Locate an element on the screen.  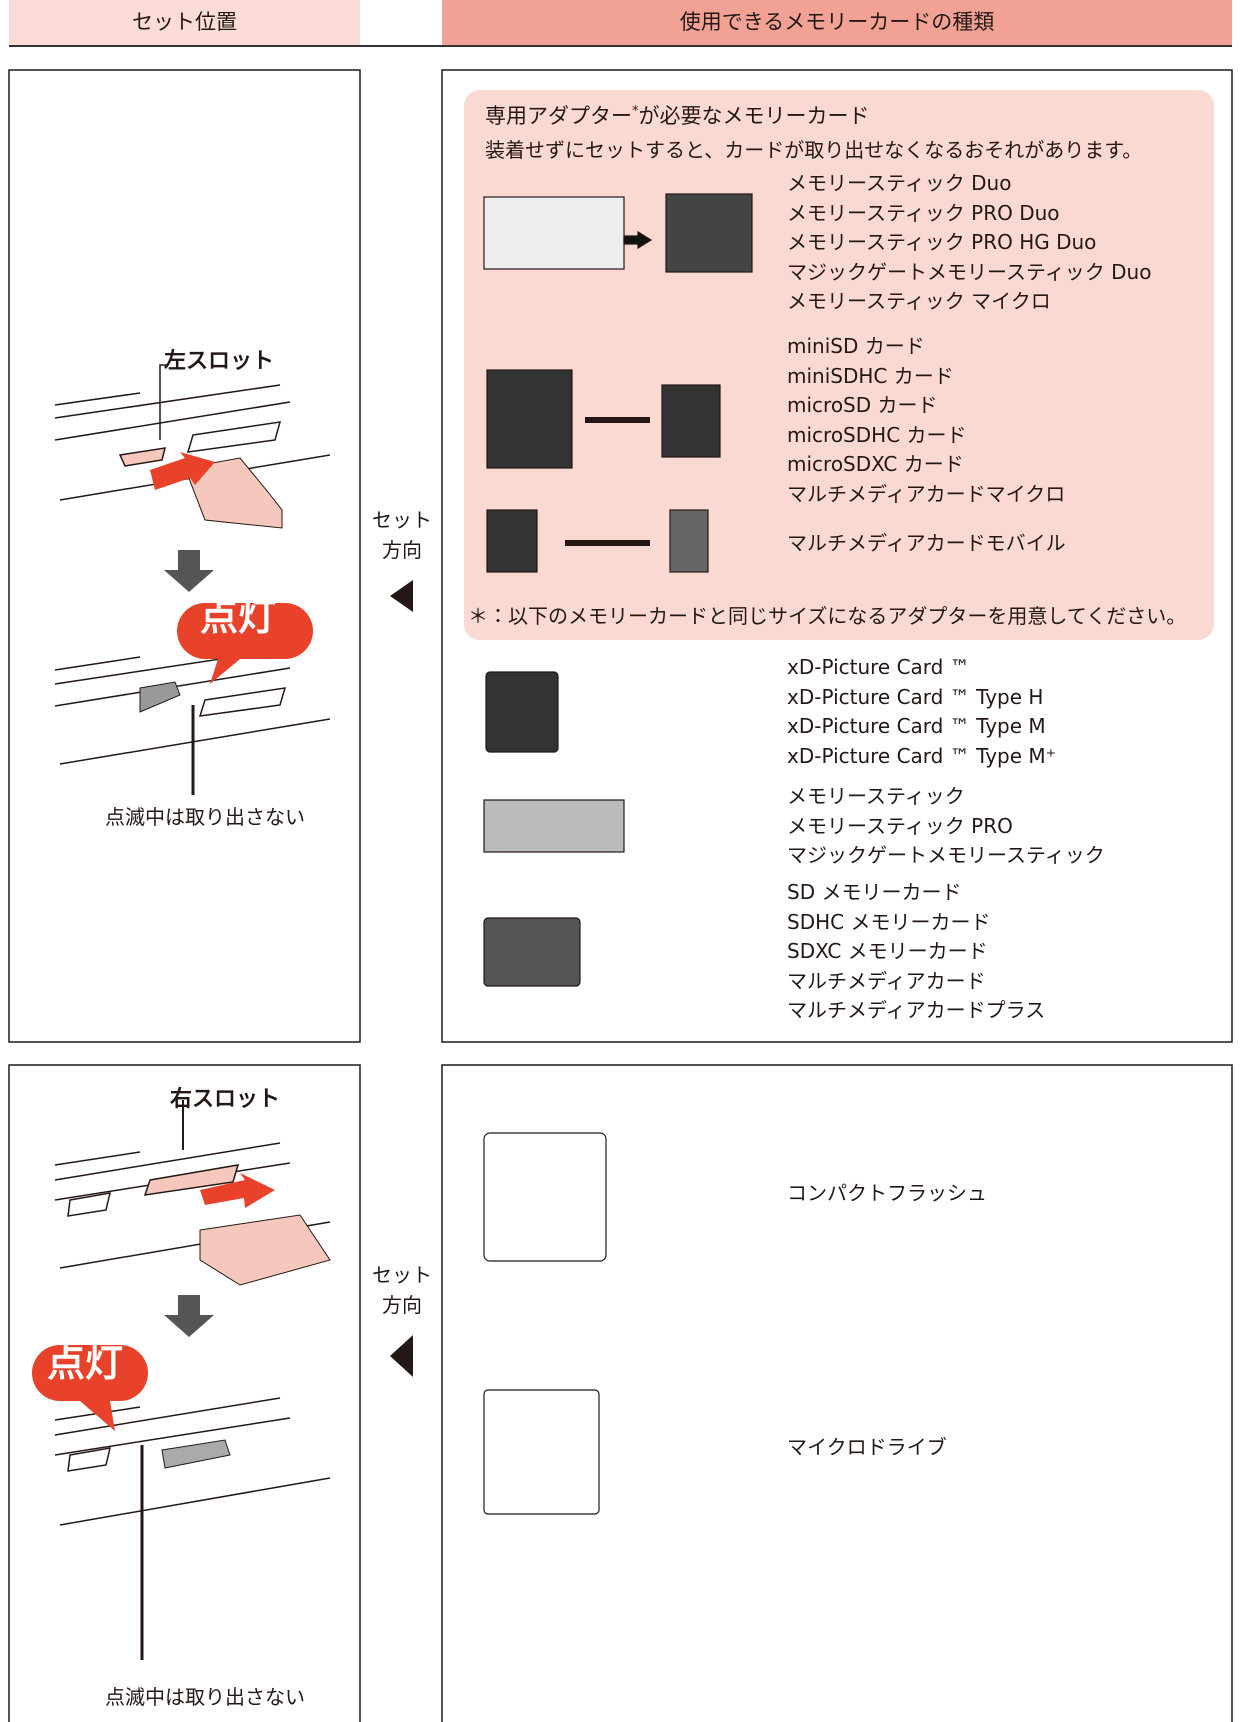
header-left: セット位置 is located at coordinates (184, 22).